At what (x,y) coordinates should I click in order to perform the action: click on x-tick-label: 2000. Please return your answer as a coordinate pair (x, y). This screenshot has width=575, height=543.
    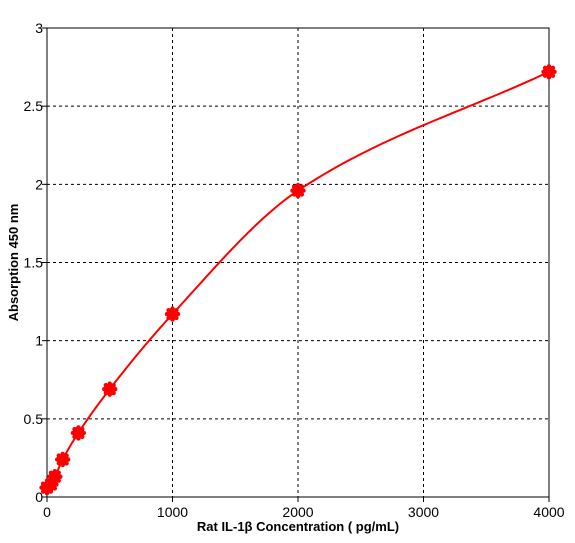
    Looking at the image, I should click on (297, 512).